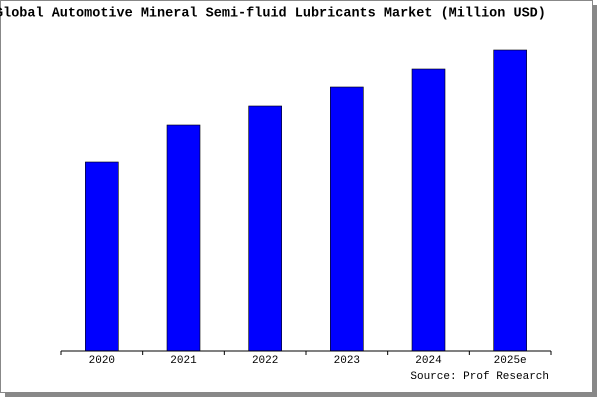 Image resolution: width=600 pixels, height=400 pixels. Describe the element at coordinates (183, 361) in the screenshot. I see `x-tick-label: 2021` at that location.